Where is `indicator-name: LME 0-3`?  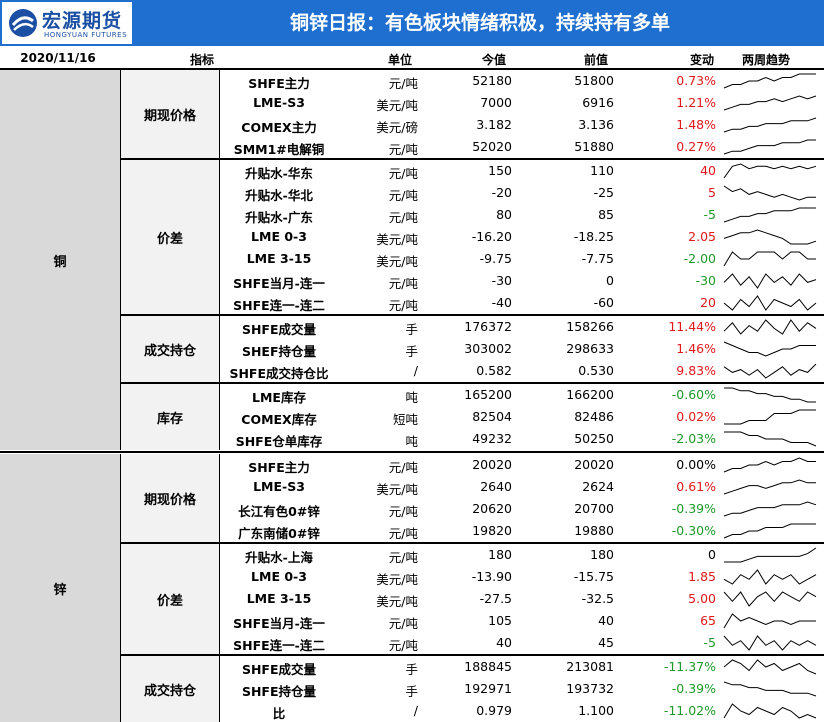
indicator-name: LME 0-3 is located at coordinates (279, 236).